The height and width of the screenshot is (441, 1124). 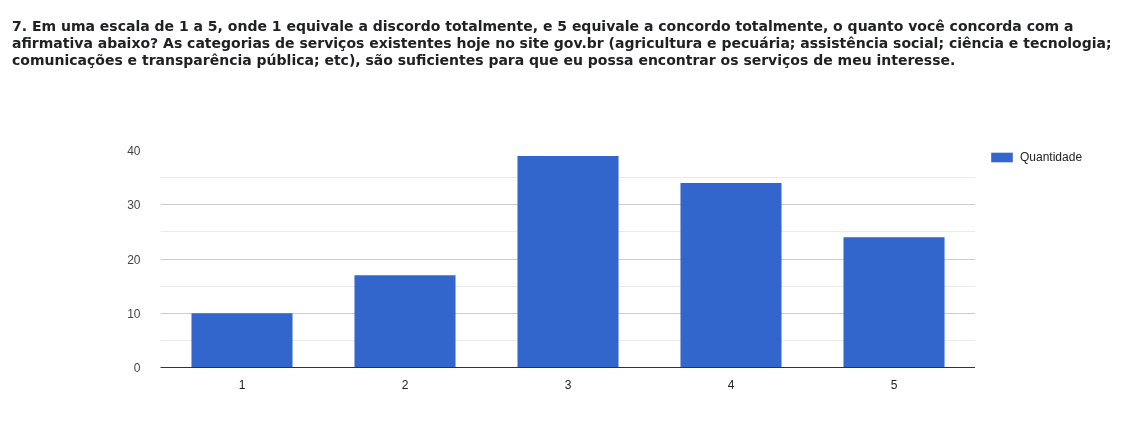 What do you see at coordinates (731, 384) in the screenshot?
I see `x-tick-label: 4` at bounding box center [731, 384].